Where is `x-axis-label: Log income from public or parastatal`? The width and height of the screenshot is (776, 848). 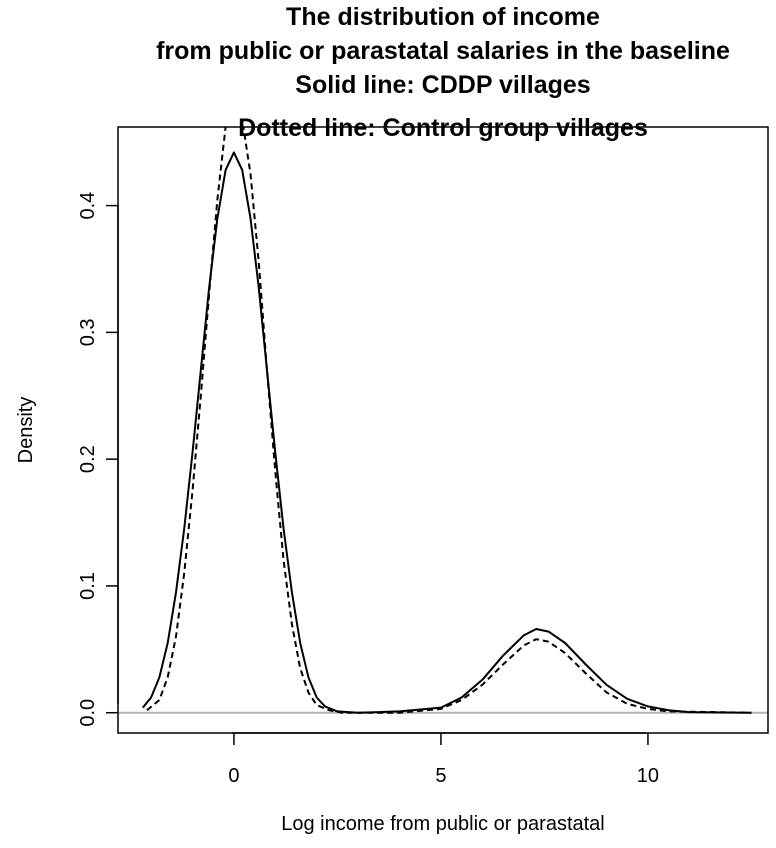
x-axis-label: Log income from public or parastatal is located at coordinates (443, 824).